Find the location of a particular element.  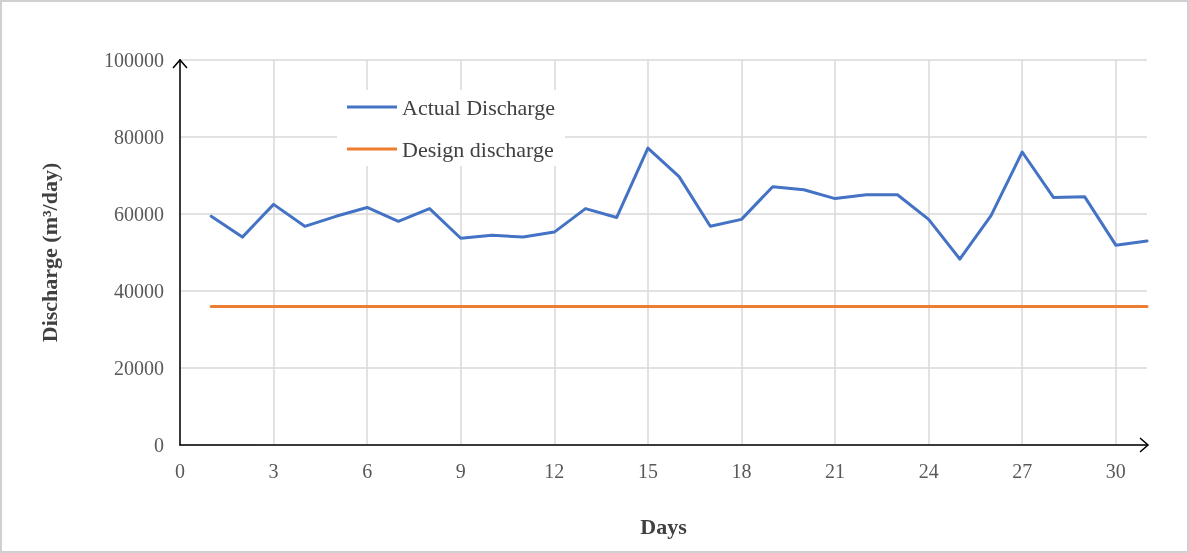

y-tick-label: 100000 is located at coordinates (134, 60).